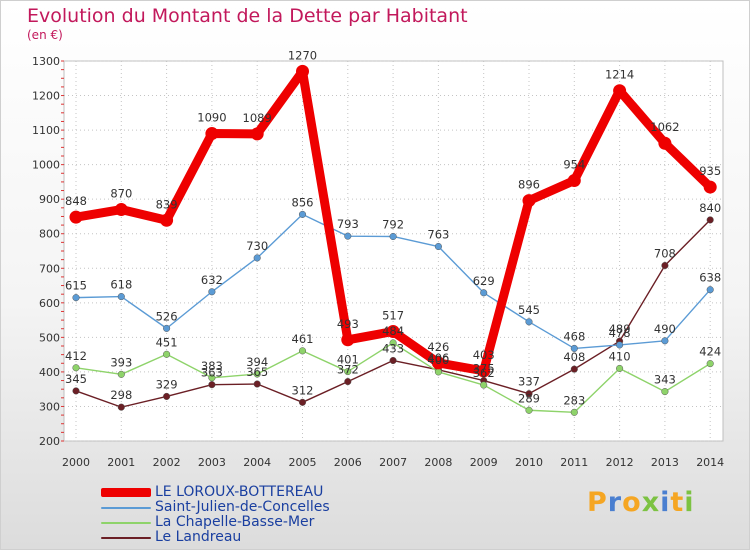 This screenshot has height=551, width=750. I want to click on data-label: 433, so click(393, 349).